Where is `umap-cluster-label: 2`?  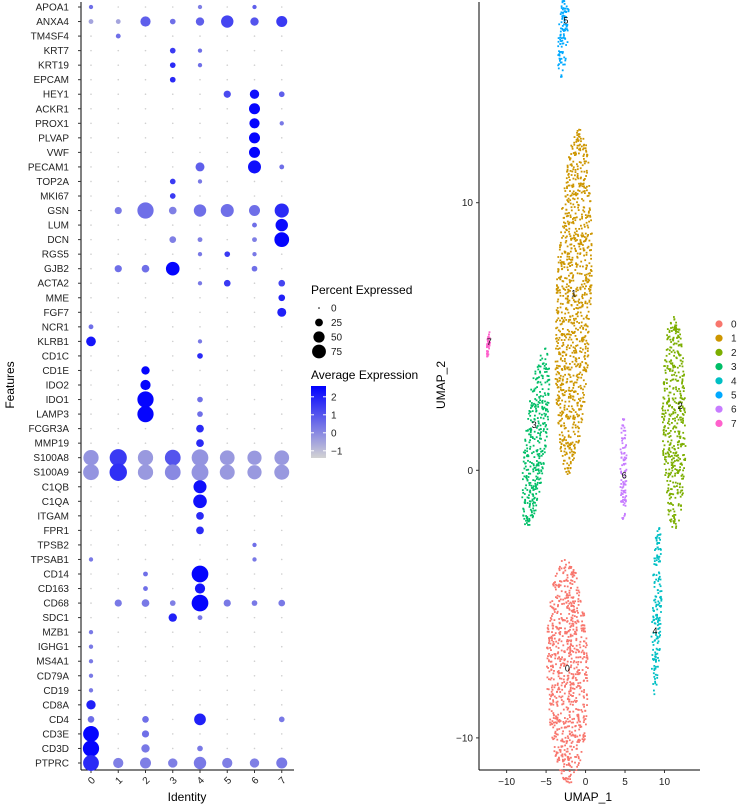 umap-cluster-label: 2 is located at coordinates (680, 406).